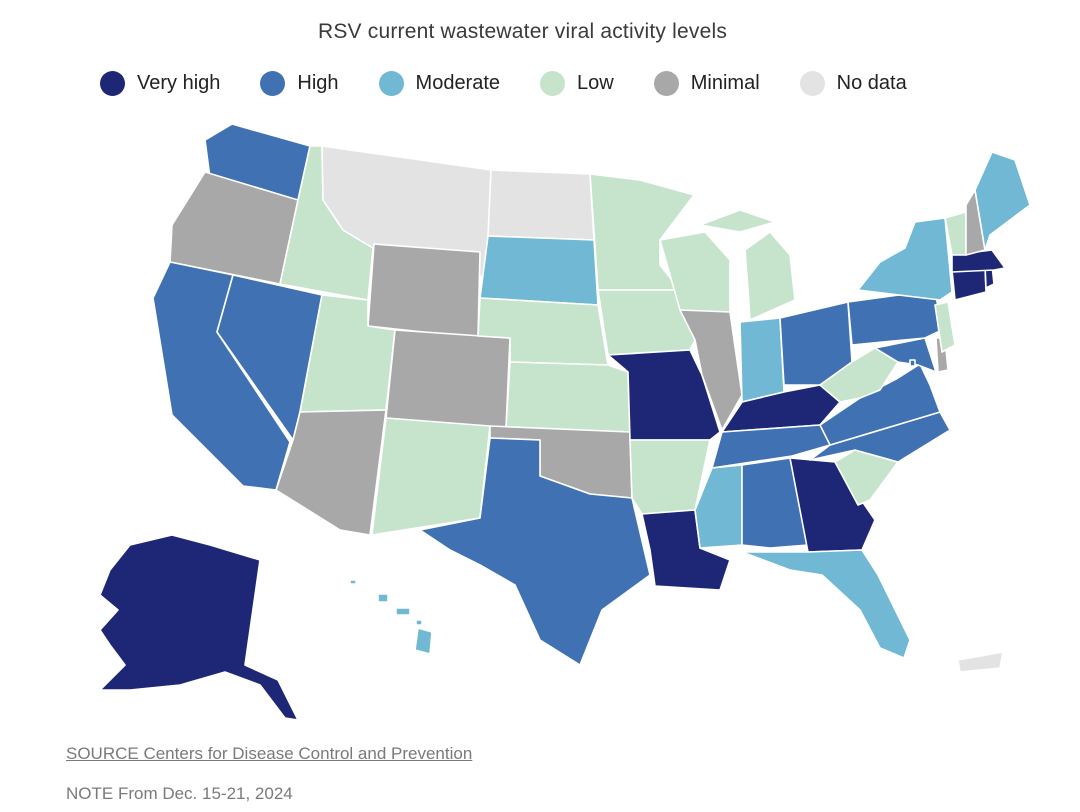  What do you see at coordinates (725, 82) in the screenshot?
I see `legend-label-minimal: Minimal` at bounding box center [725, 82].